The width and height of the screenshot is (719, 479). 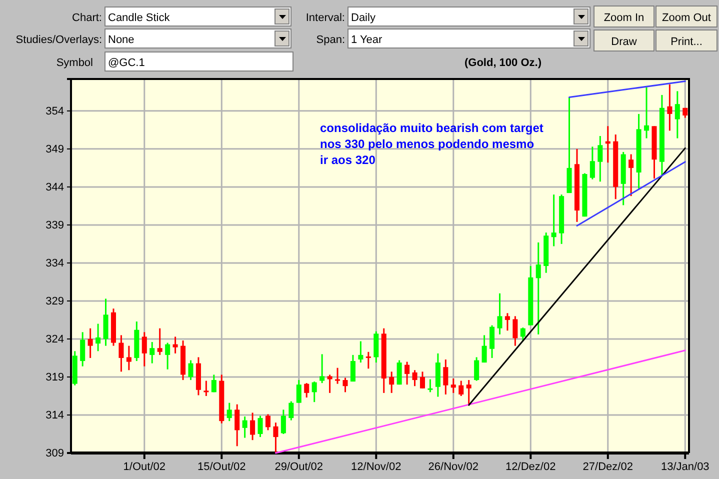 I want to click on y-tick-label: 334, so click(x=55, y=263).